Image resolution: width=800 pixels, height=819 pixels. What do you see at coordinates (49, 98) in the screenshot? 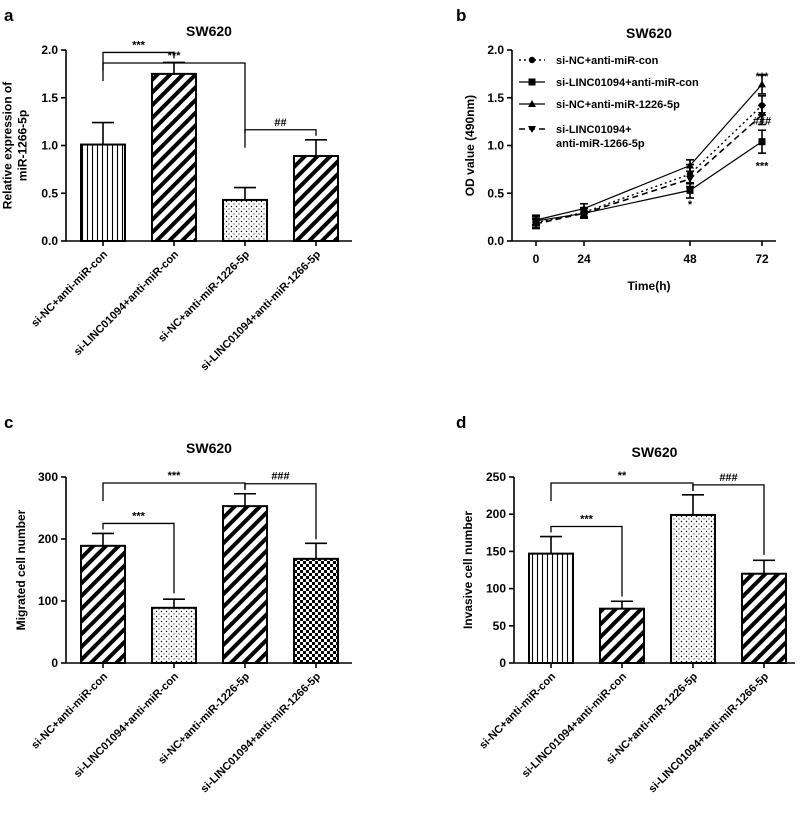
I see `panel-a-y-tick-label: 1.5` at bounding box center [49, 98].